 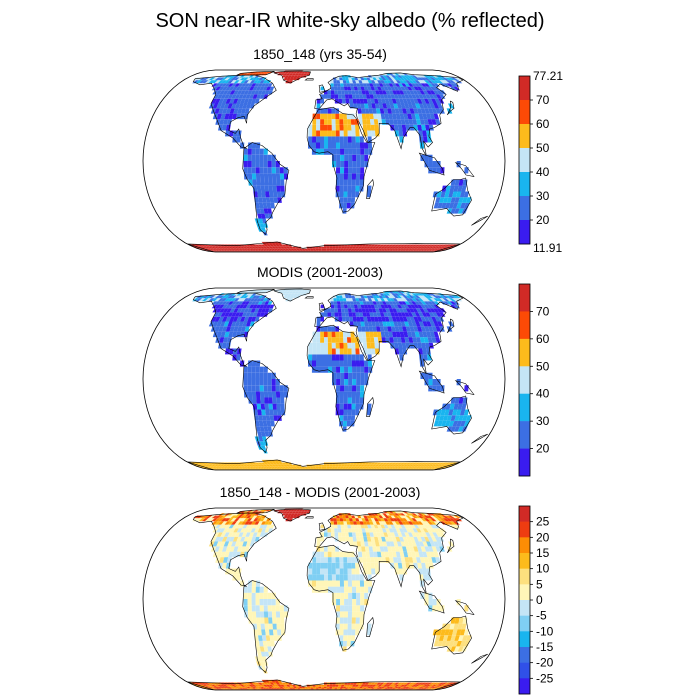 What do you see at coordinates (545, 678) in the screenshot?
I see `colorbar-tick-label: -25` at bounding box center [545, 678].